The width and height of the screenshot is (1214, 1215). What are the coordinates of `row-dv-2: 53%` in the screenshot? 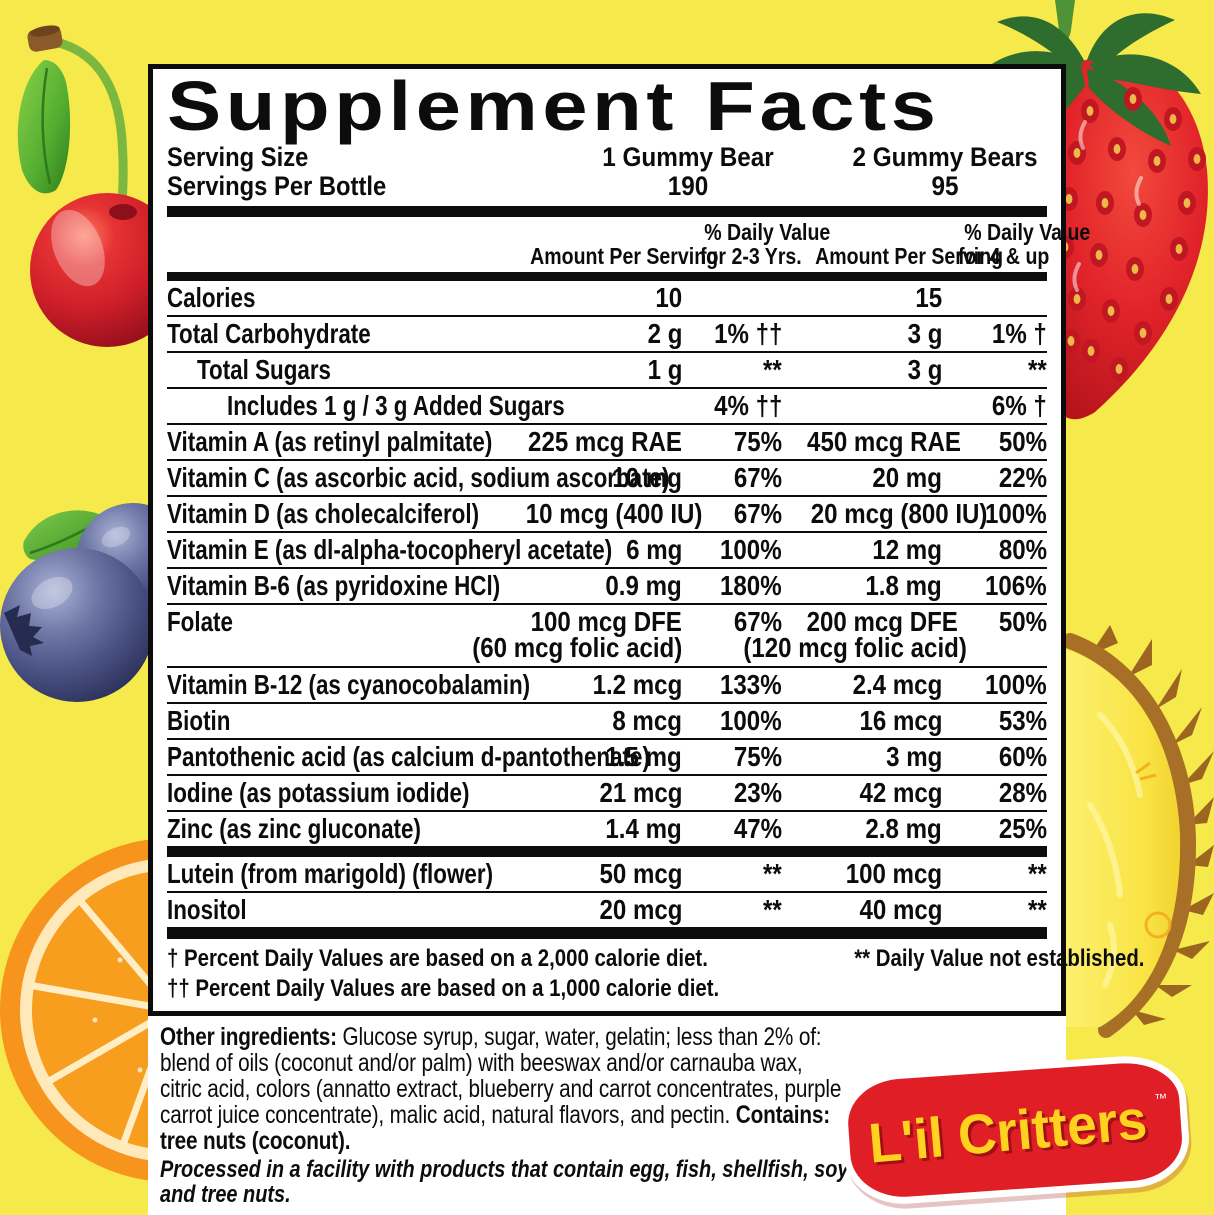 It's located at (1022, 720).